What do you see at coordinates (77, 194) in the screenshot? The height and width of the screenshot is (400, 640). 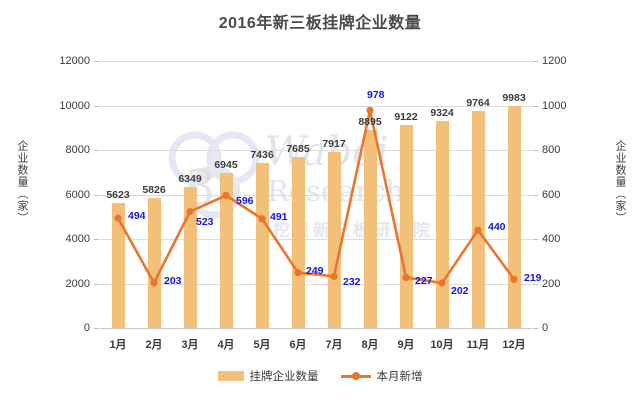 I see `y-axis-left-tick-label: 6000` at bounding box center [77, 194].